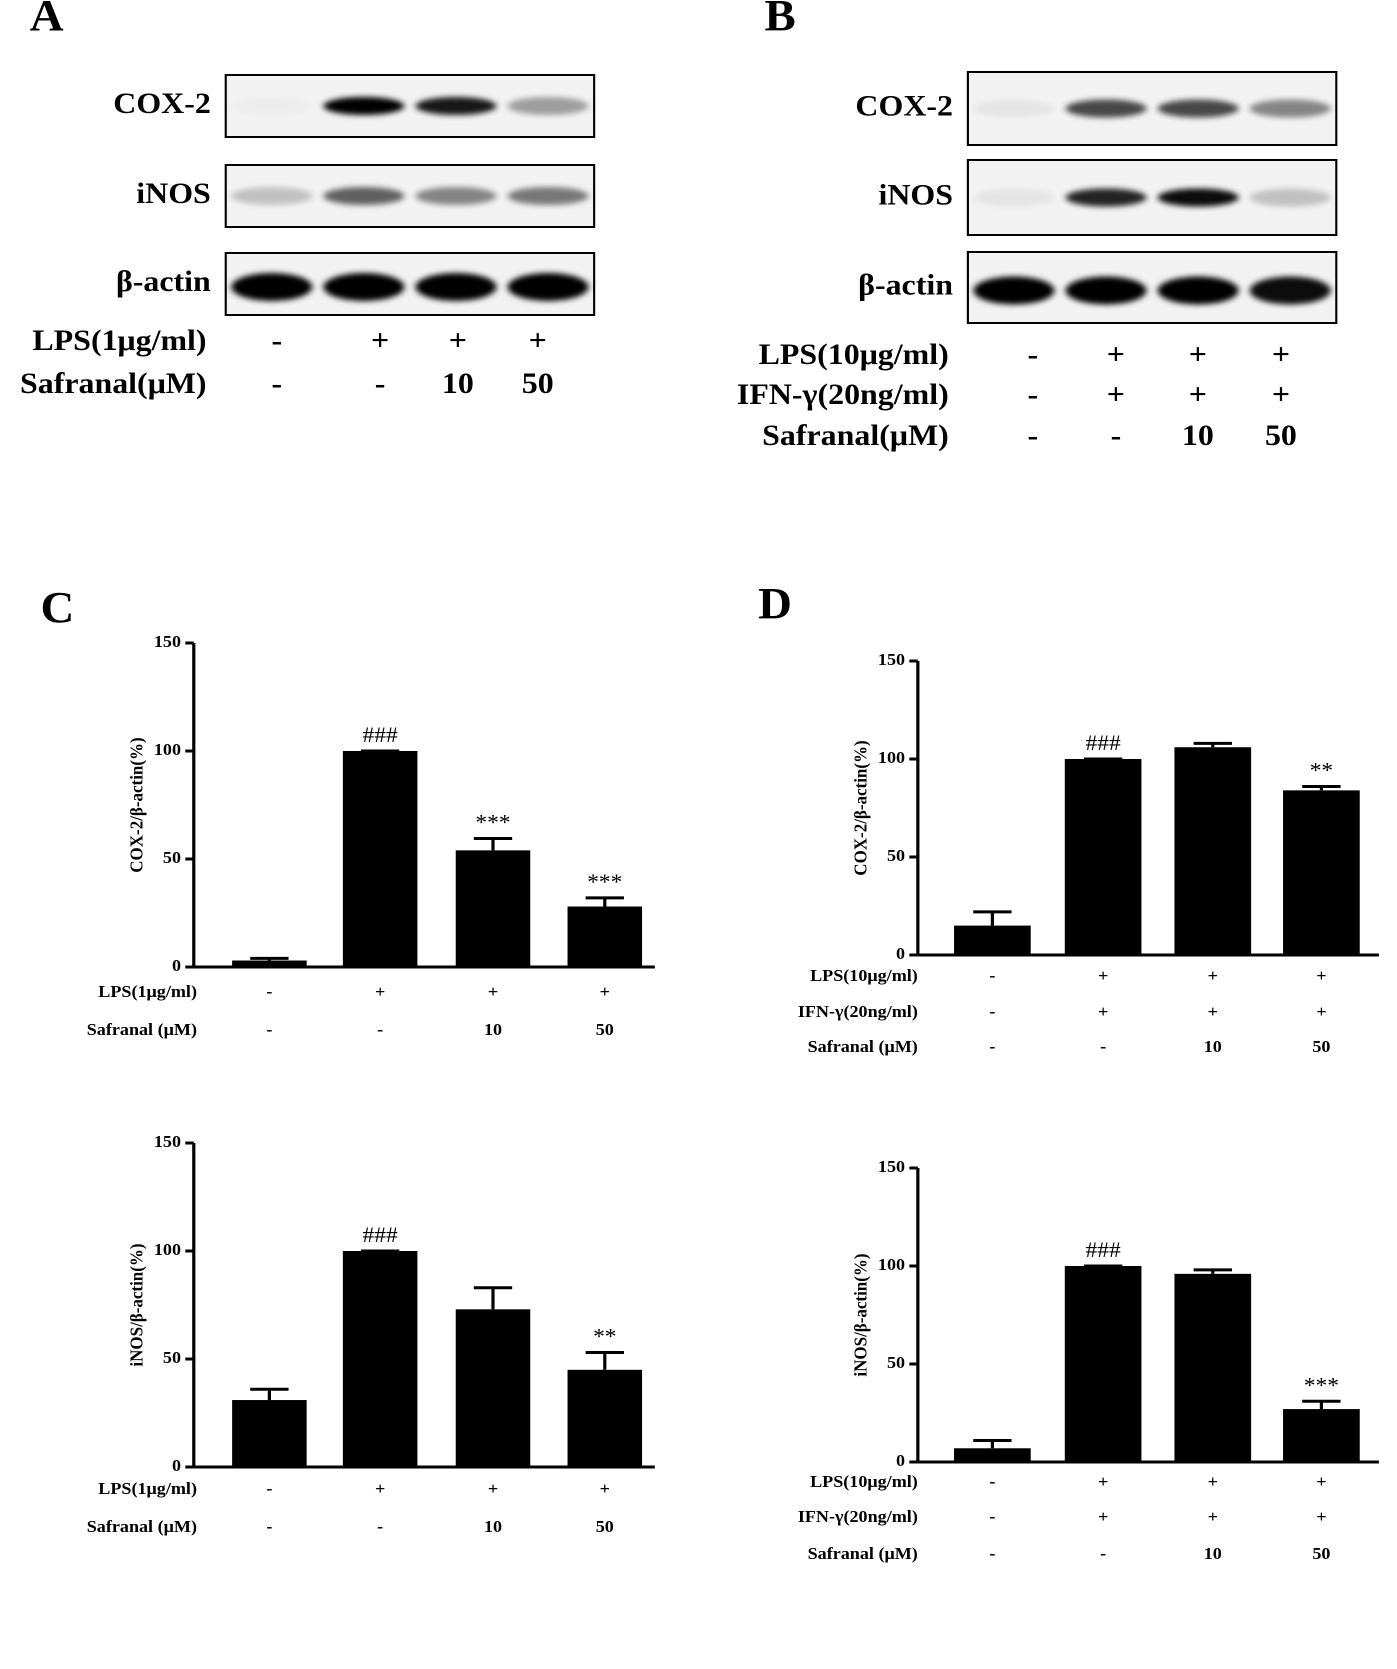  What do you see at coordinates (775, 603) in the screenshot?
I see `panel-letter: D` at bounding box center [775, 603].